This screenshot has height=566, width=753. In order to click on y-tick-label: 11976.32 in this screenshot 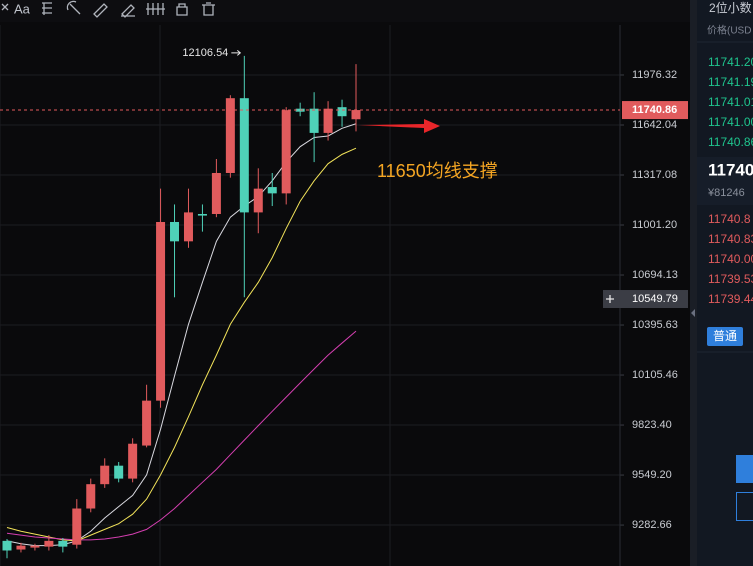, I will do `click(654, 75)`.